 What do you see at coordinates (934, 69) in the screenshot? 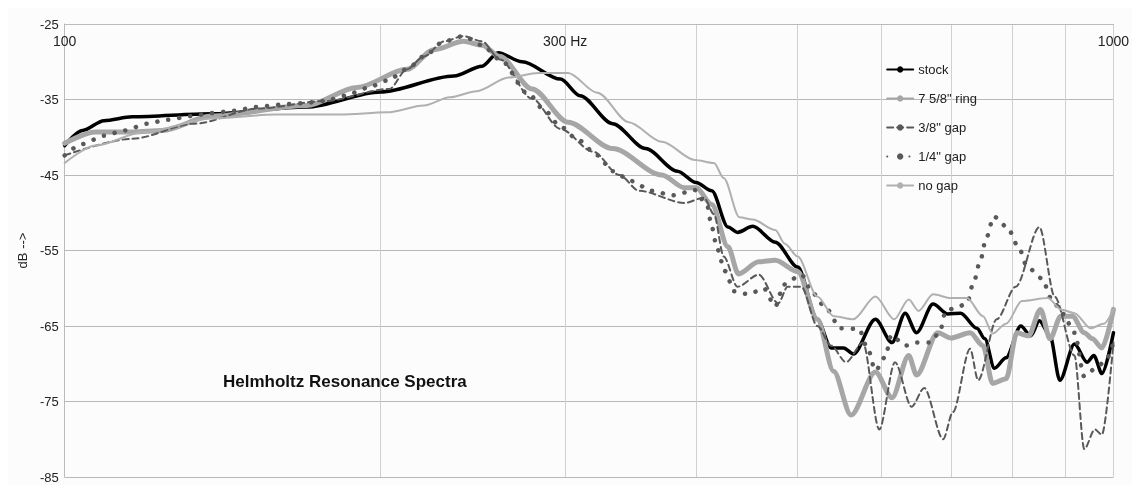
I see `legend-label: stock` at bounding box center [934, 69].